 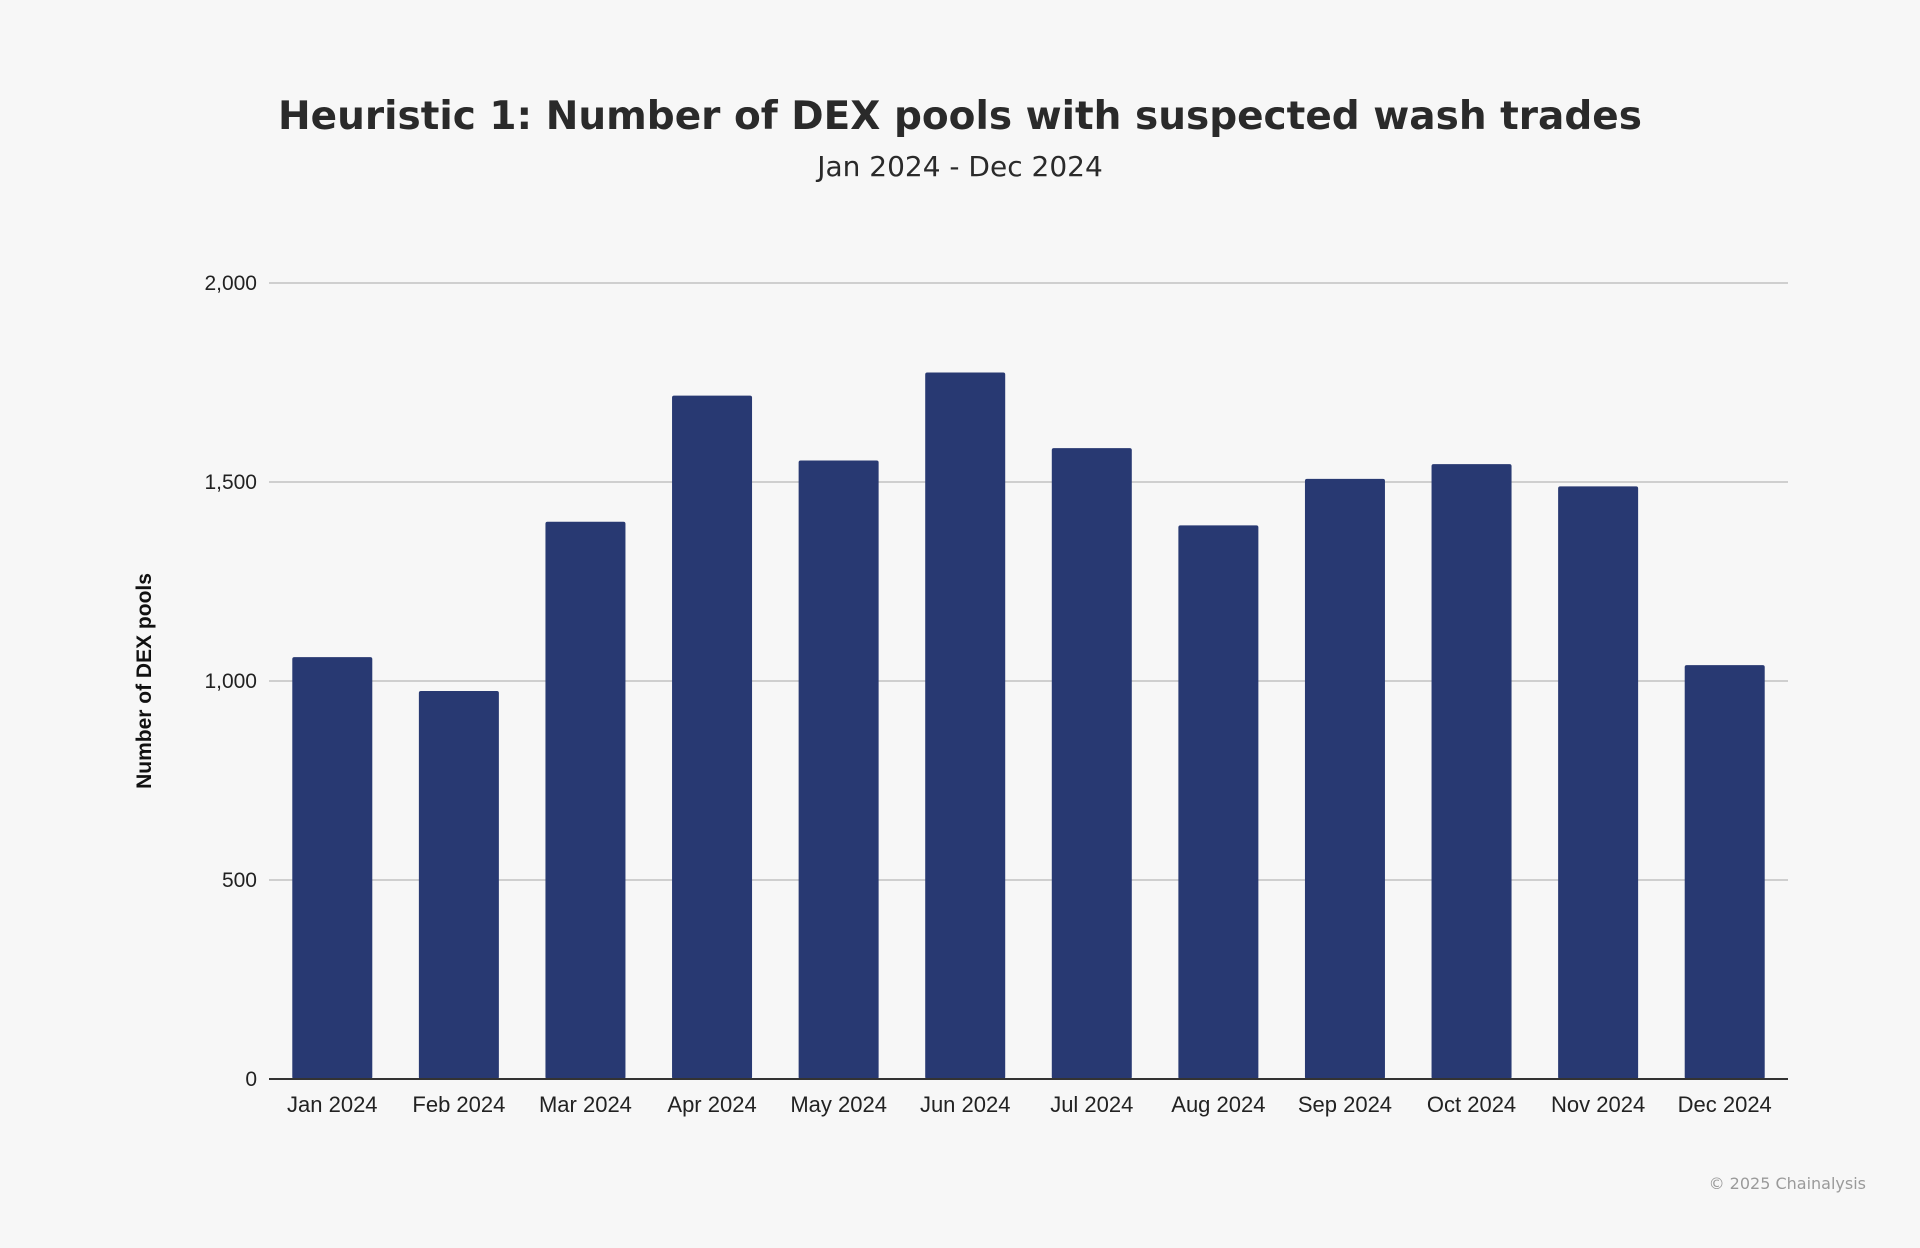 What do you see at coordinates (712, 737) in the screenshot?
I see `bar-apr-2024` at bounding box center [712, 737].